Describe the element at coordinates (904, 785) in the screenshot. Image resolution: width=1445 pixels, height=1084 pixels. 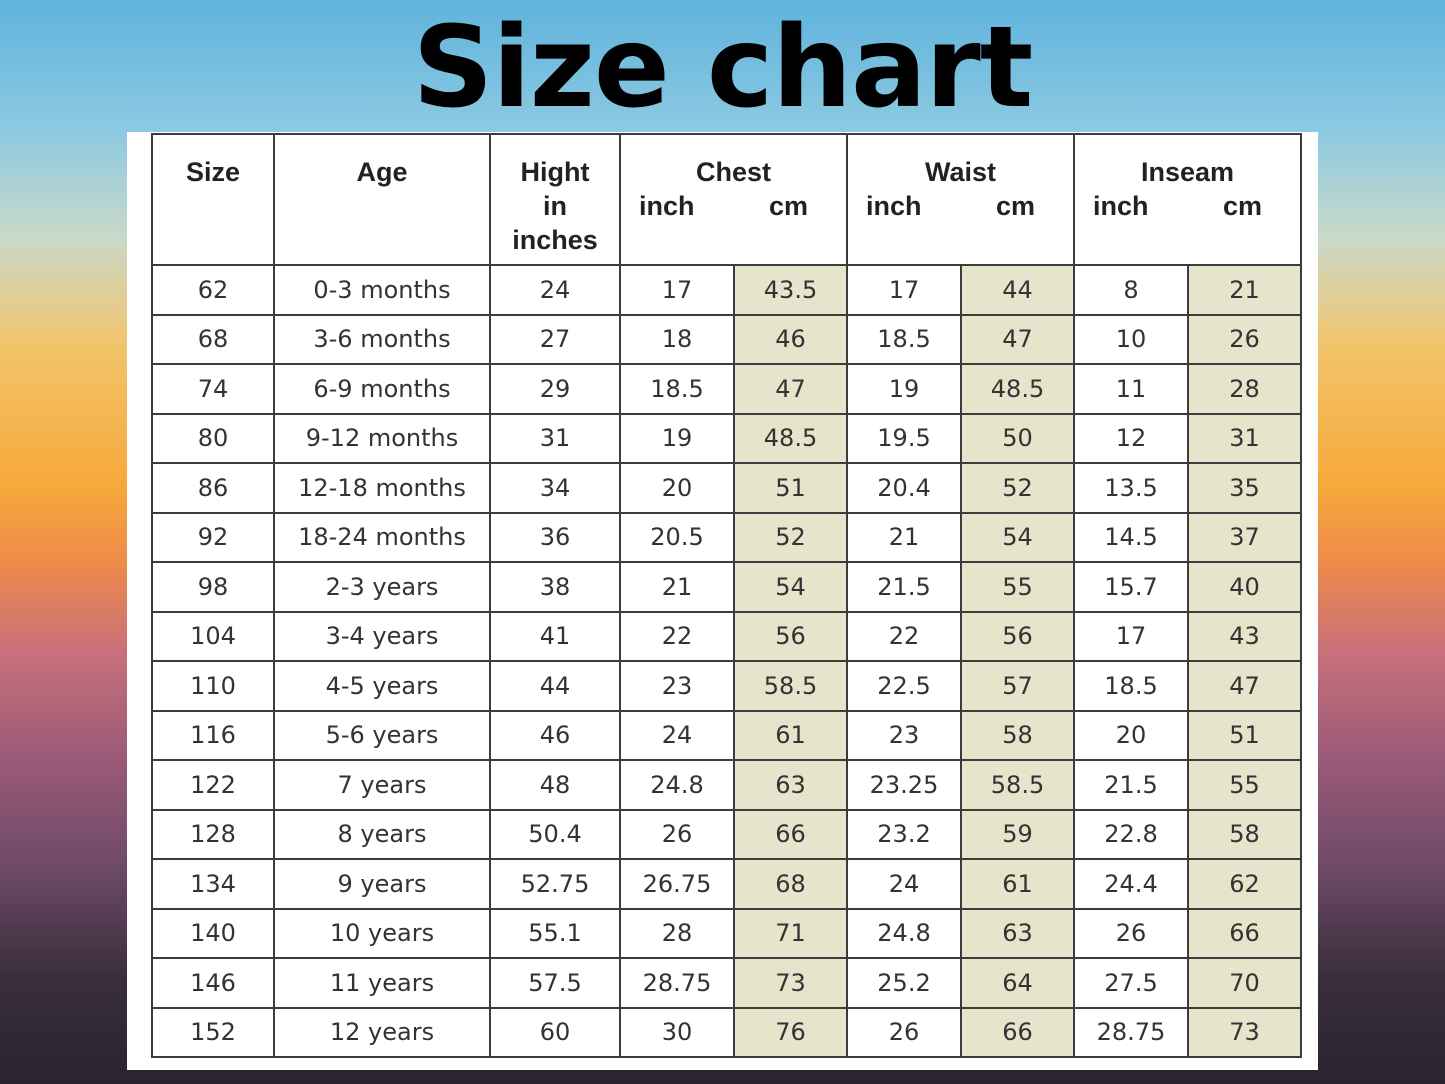
I see `cell-waist-inch: 23.25` at that location.